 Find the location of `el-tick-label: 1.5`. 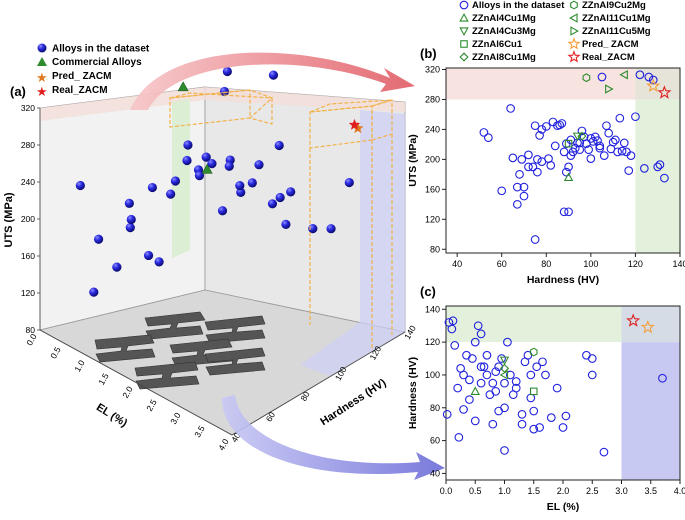

el-tick-label: 1.5 is located at coordinates (103, 378).